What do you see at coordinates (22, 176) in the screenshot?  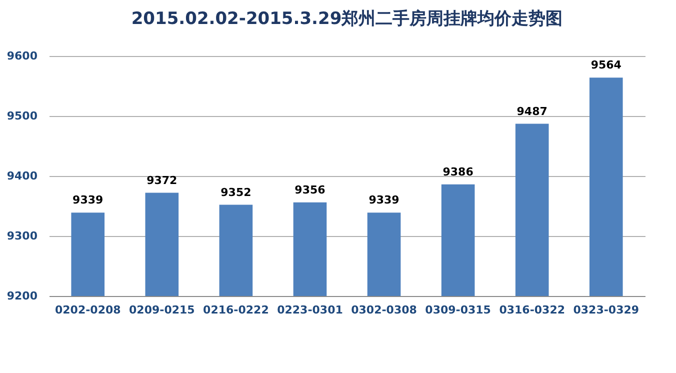 I see `y-tick-label: 9400` at bounding box center [22, 176].